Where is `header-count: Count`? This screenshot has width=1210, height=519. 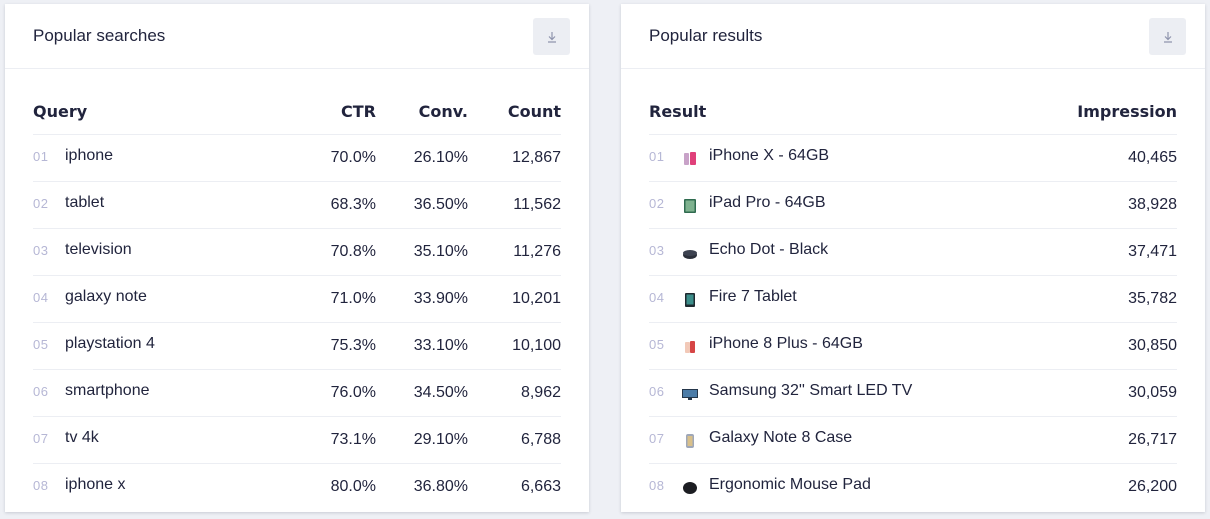
header-count: Count is located at coordinates (534, 111).